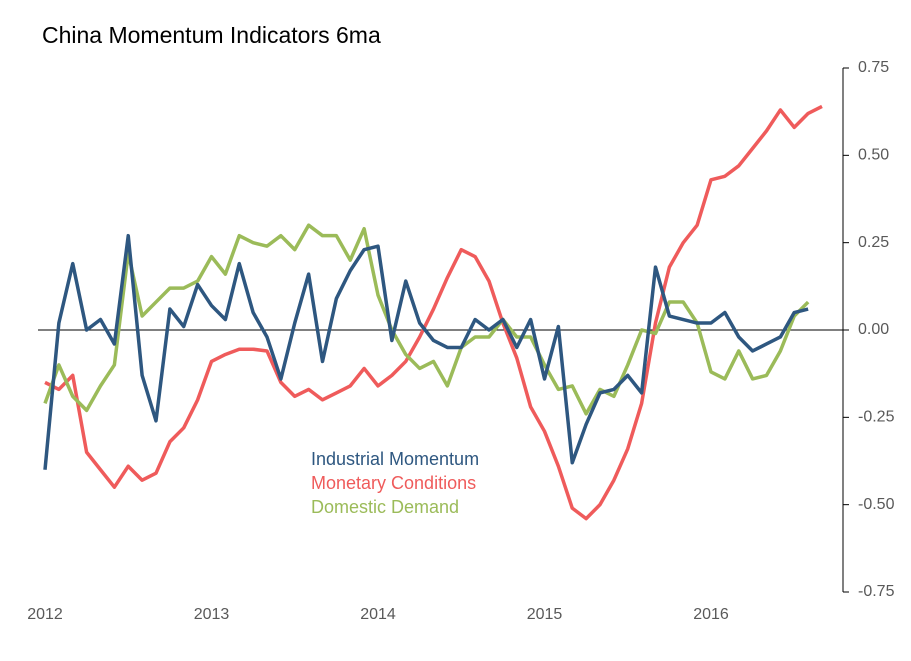  What do you see at coordinates (876, 591) in the screenshot?
I see `y-tick-label: -0.75` at bounding box center [876, 591].